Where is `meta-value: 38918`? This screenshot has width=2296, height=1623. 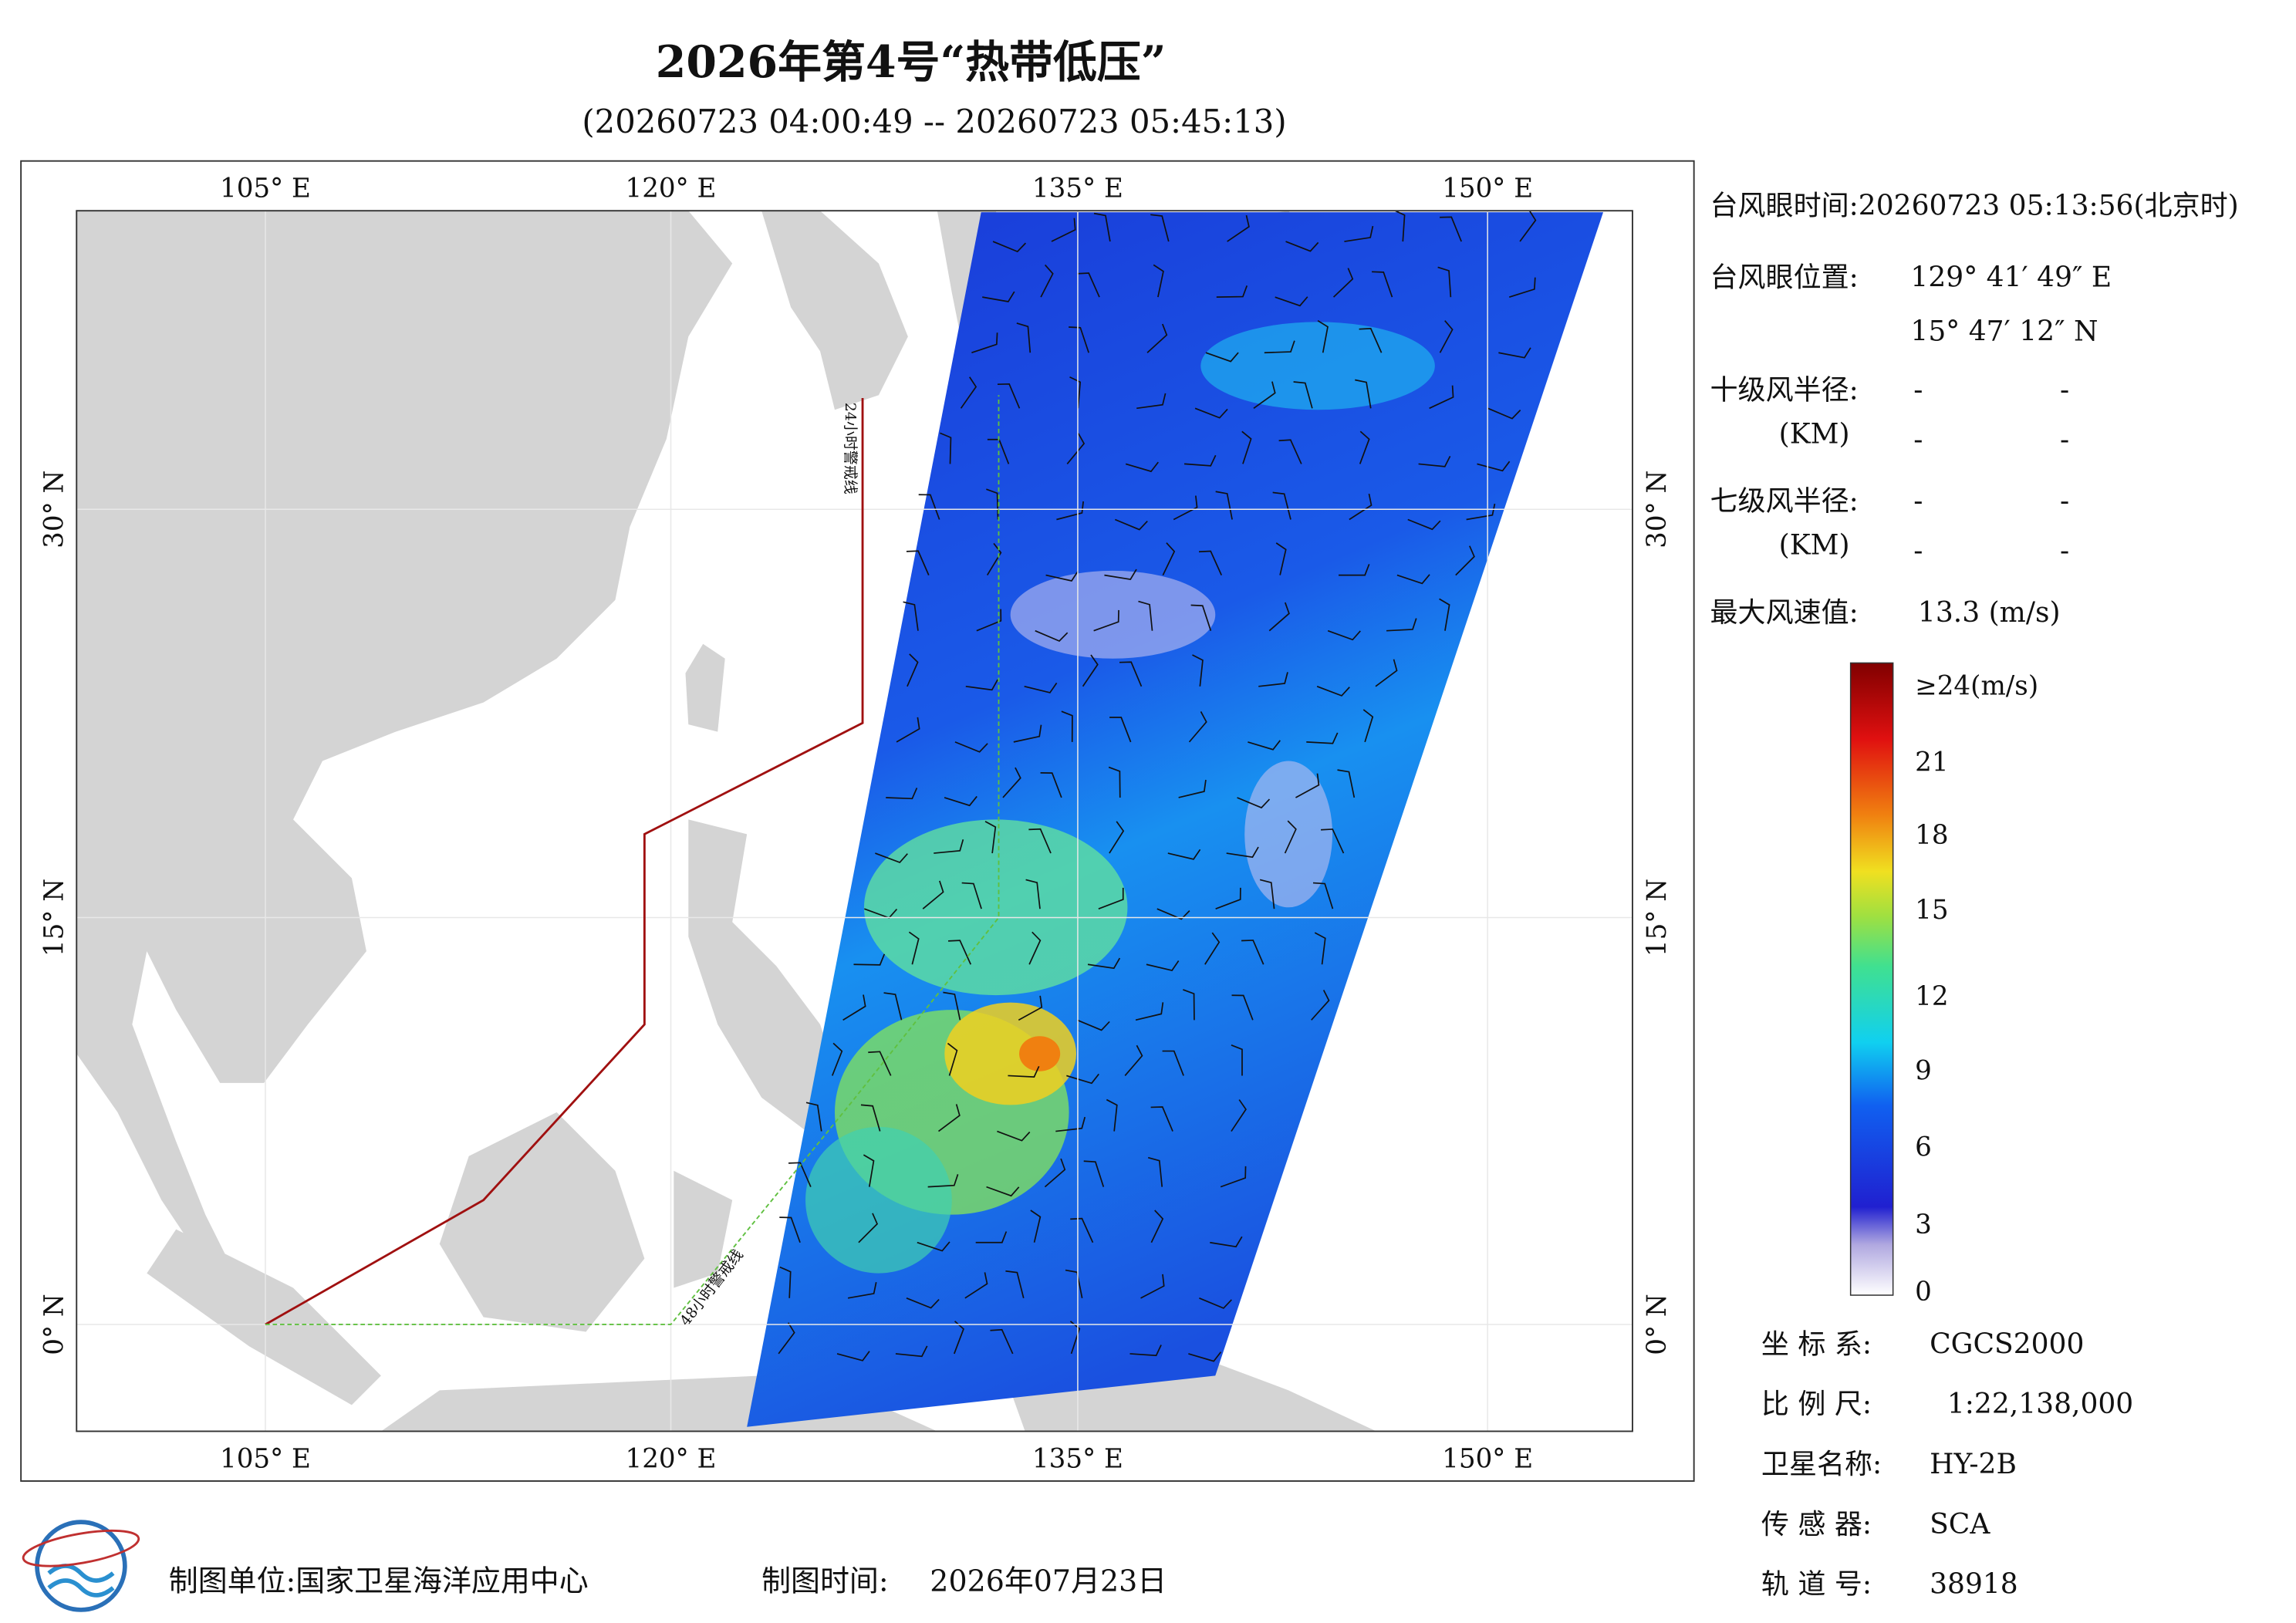 meta-value: 38918 is located at coordinates (1974, 1585).